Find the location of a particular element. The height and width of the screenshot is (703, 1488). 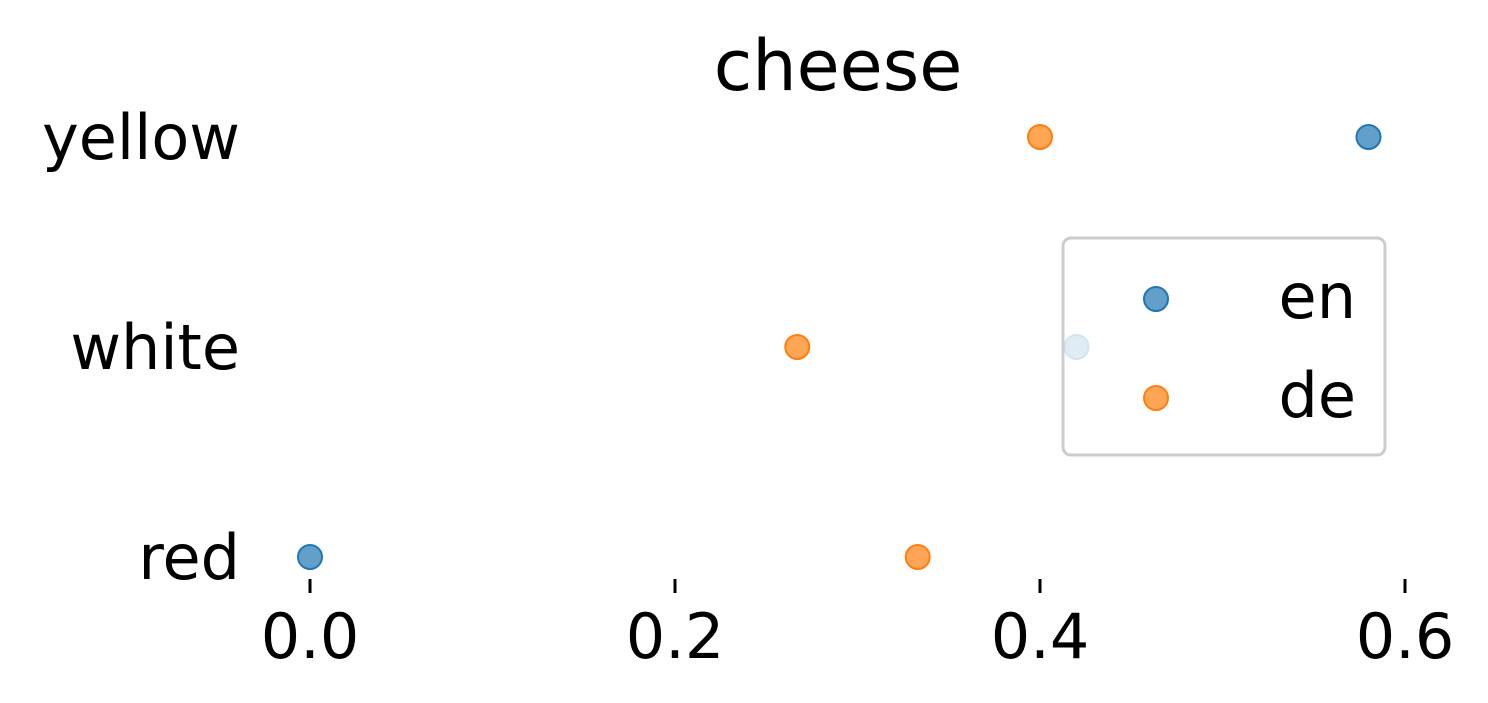

legend-label-en: en is located at coordinates (1317, 296).